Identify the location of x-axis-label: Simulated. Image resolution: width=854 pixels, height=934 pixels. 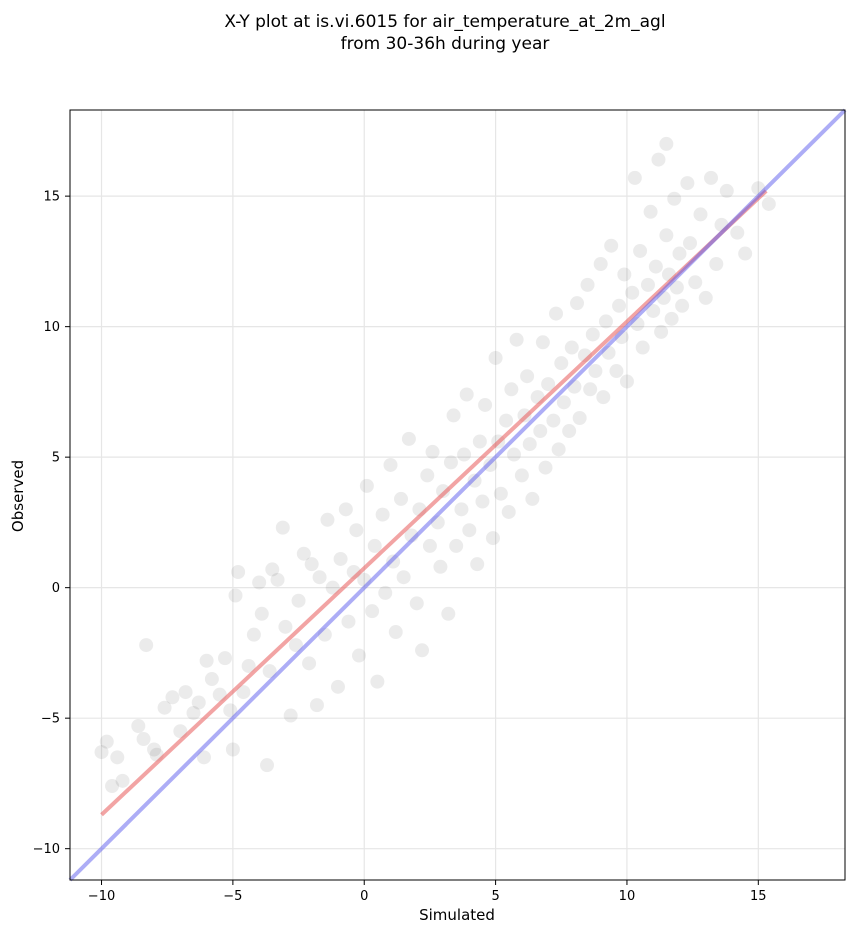
(457, 915).